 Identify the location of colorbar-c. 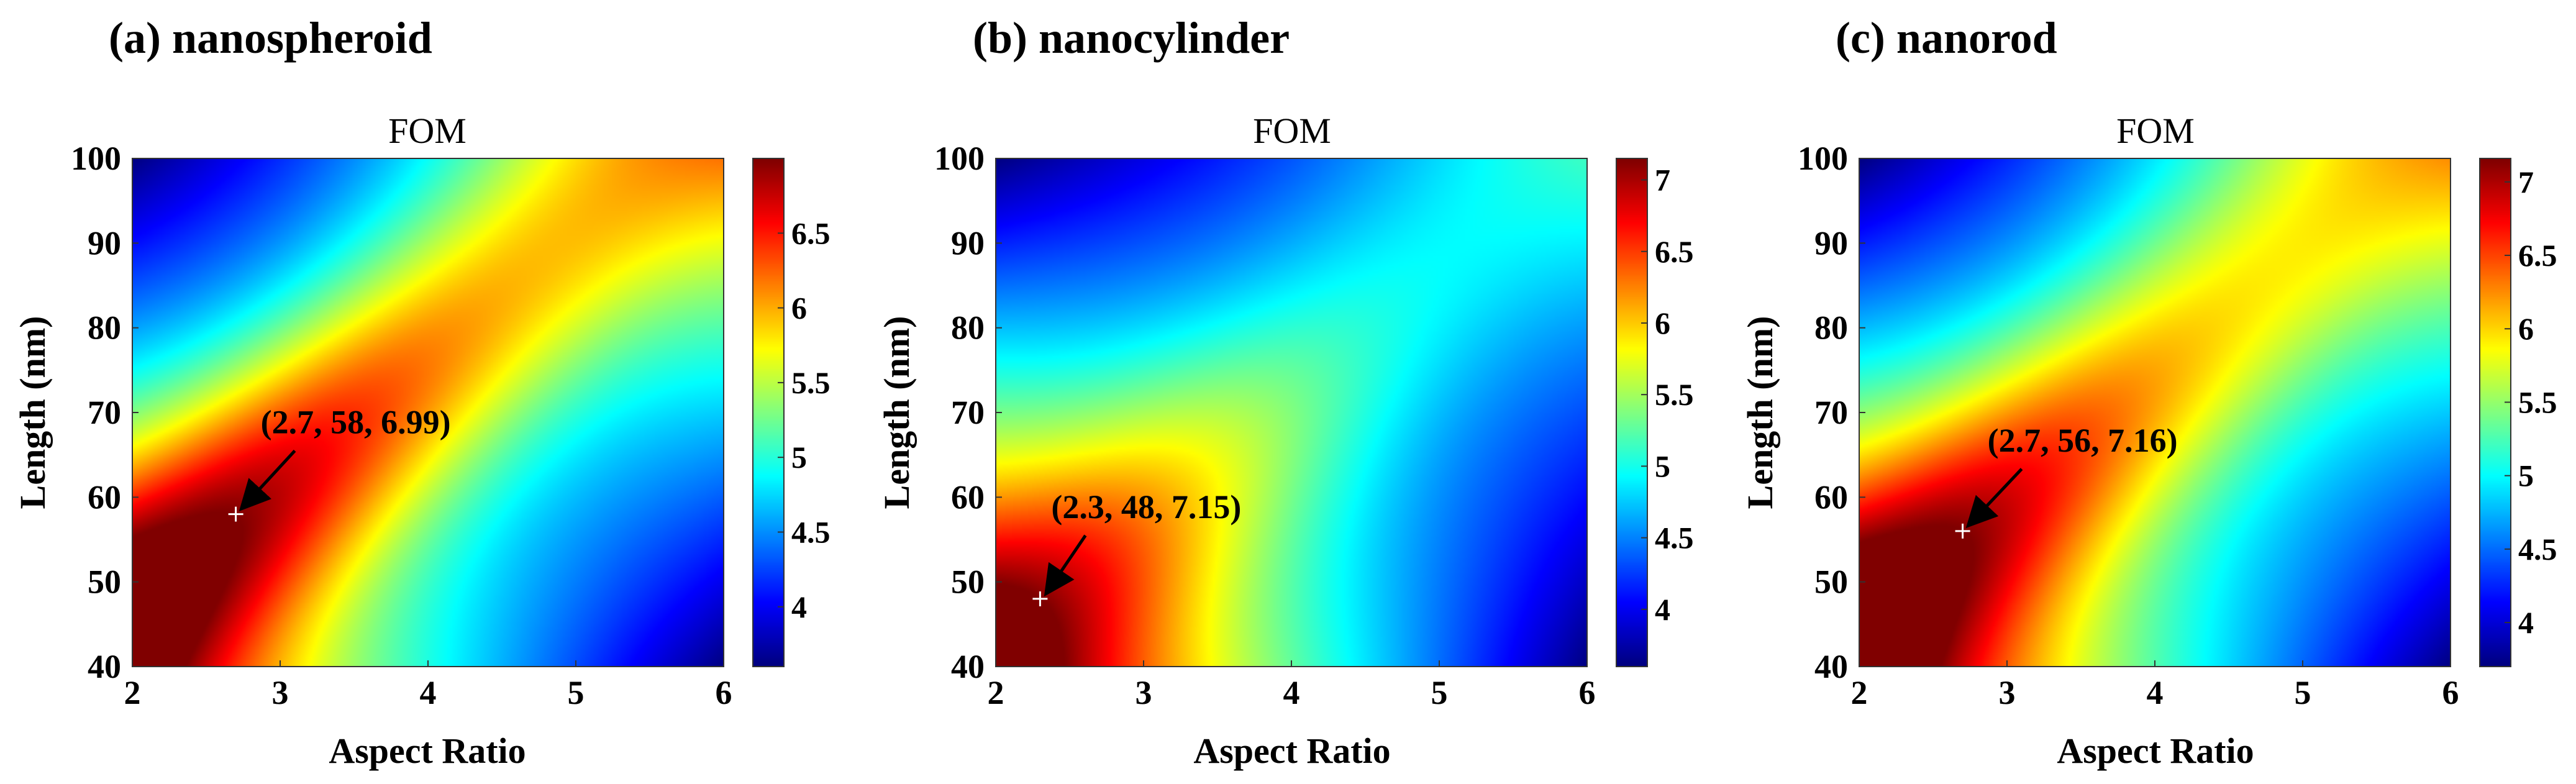
(2495, 412).